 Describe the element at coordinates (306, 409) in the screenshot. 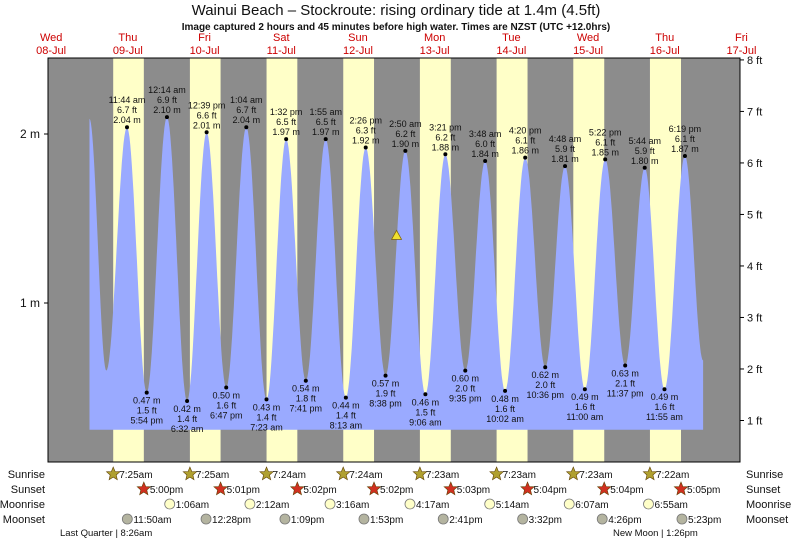

I see `tide-low-time-label: 7:41 pm` at that location.